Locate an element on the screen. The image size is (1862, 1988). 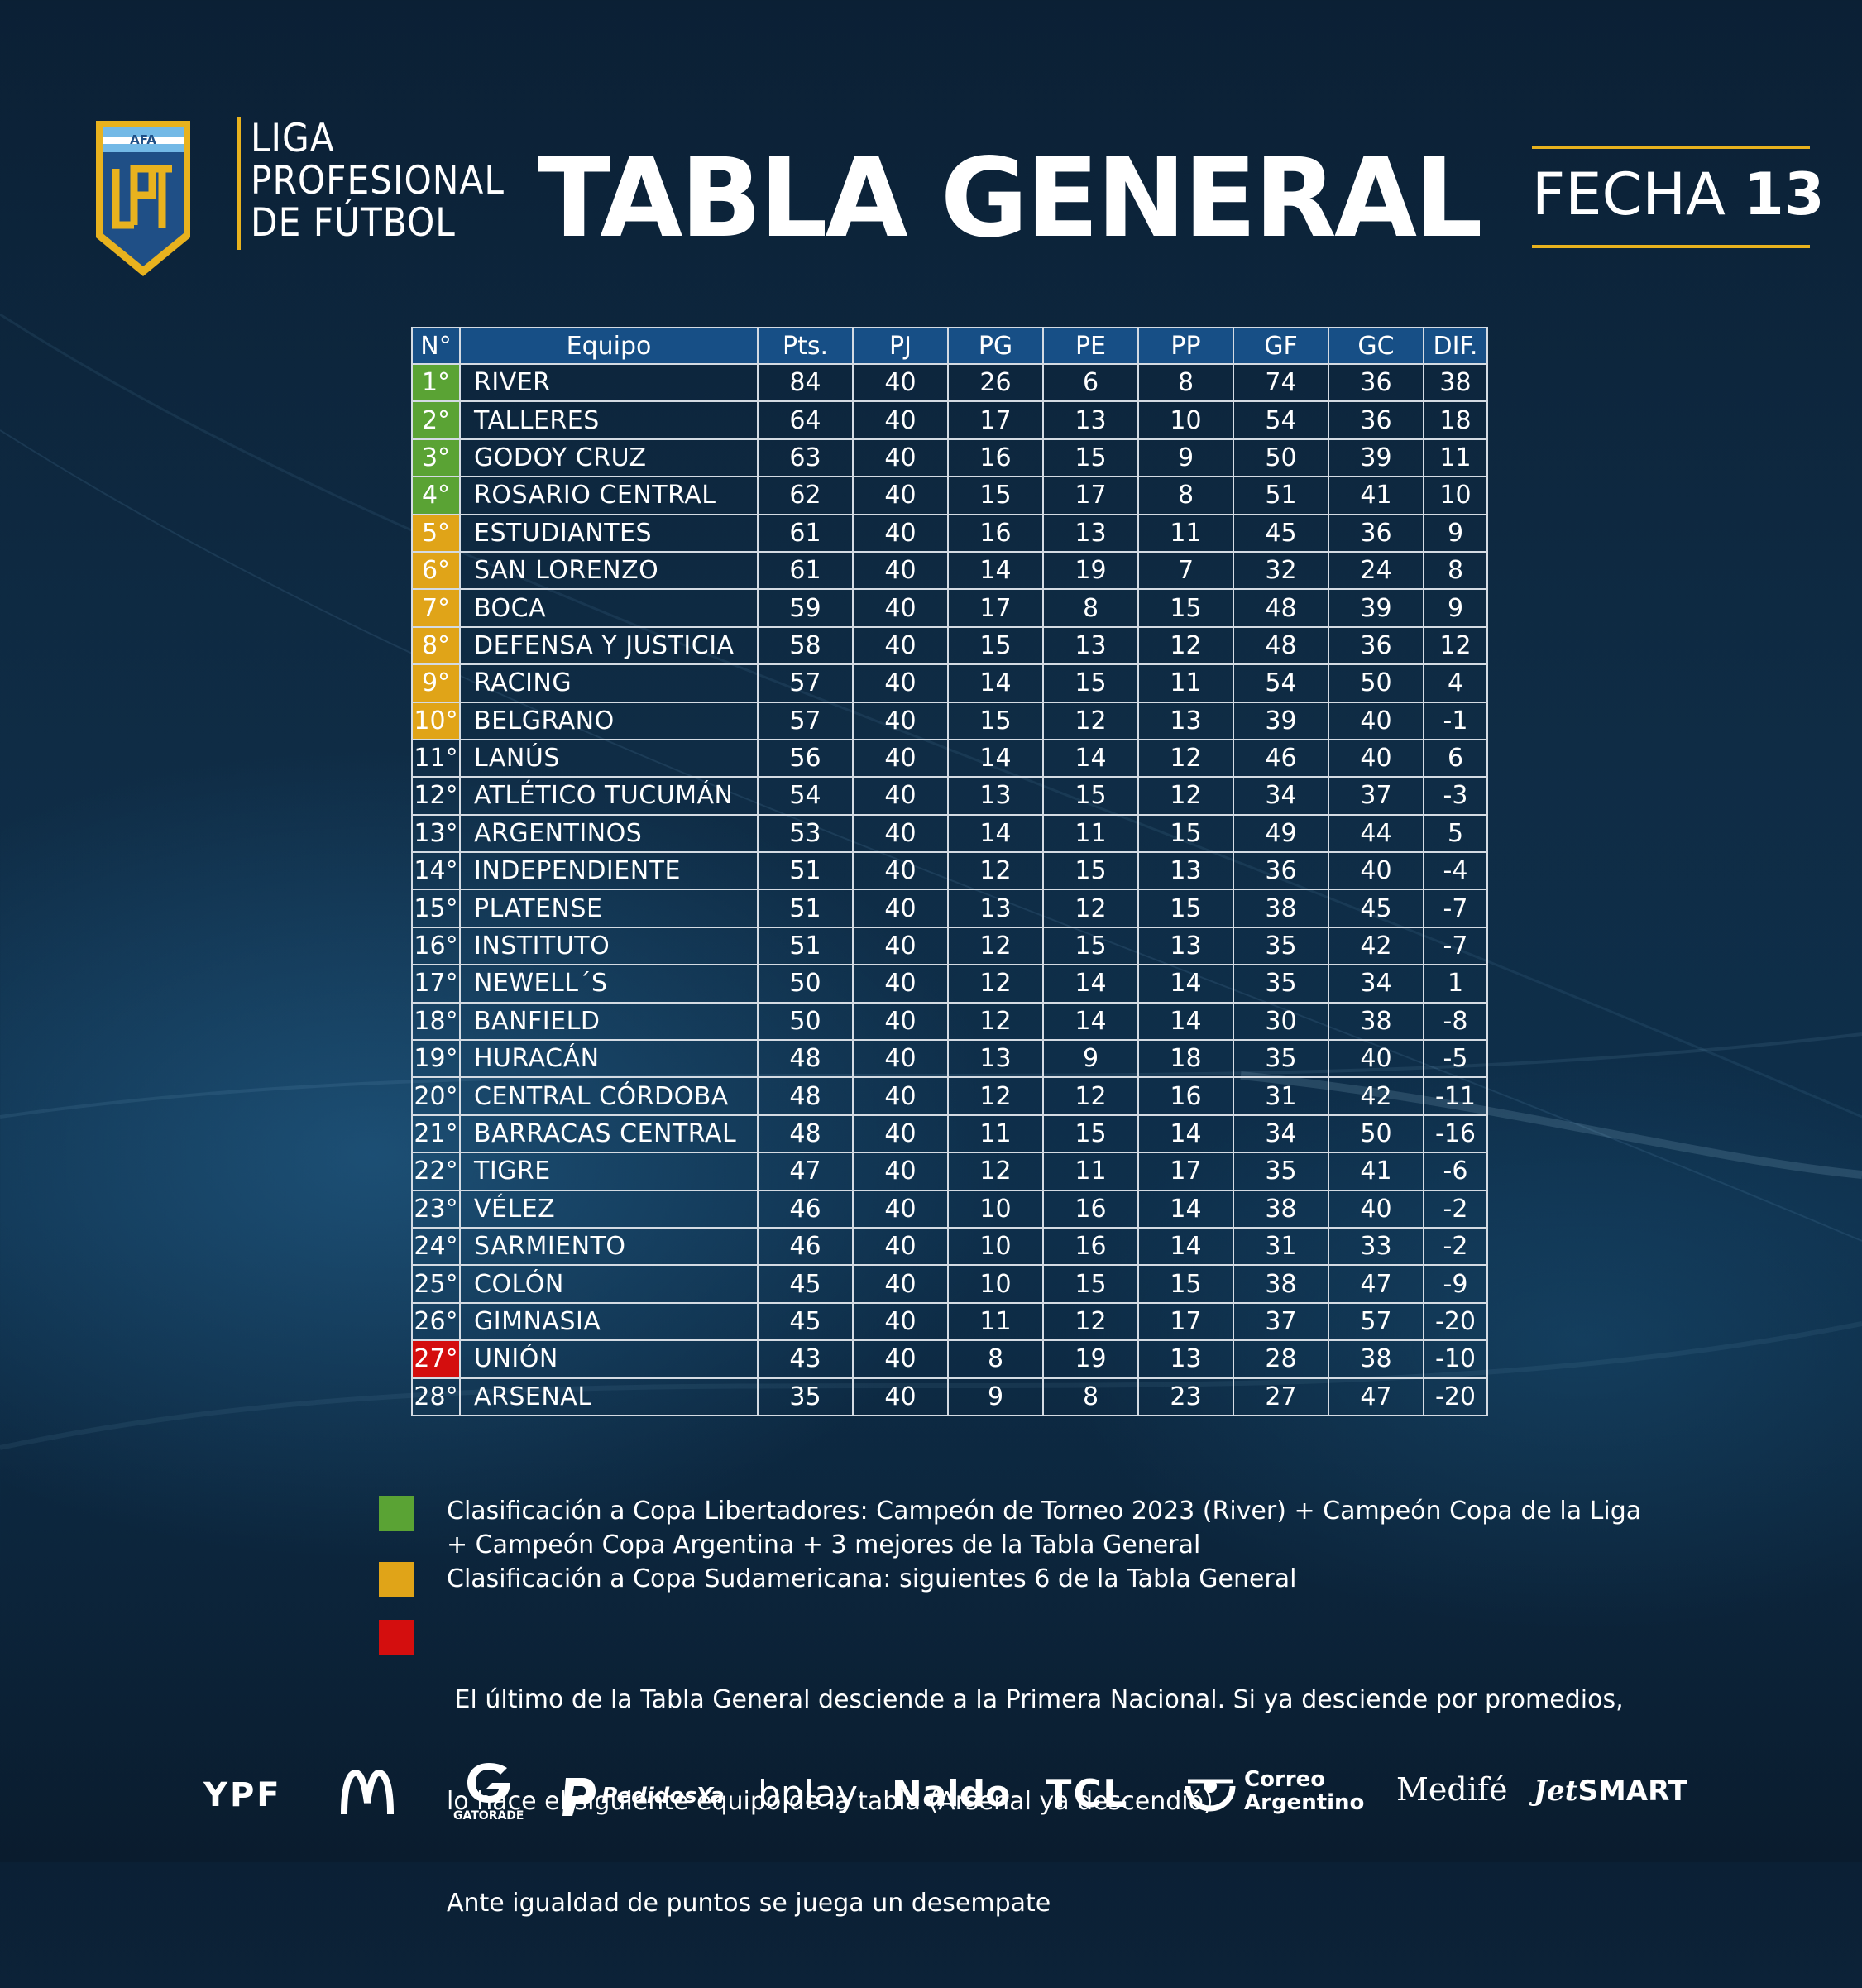
table-row: 9° RACING 57 40 14 15 11 54 50 4 is located at coordinates (950, 683).